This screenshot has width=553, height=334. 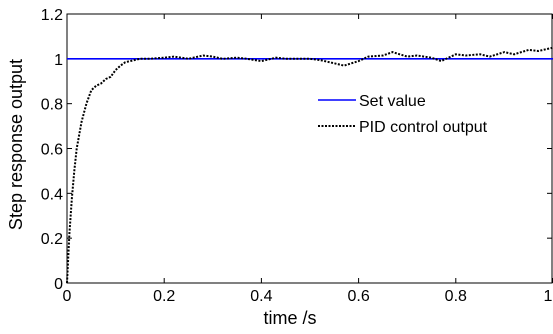 I want to click on legend-label-set-value: Set value, so click(x=392, y=101).